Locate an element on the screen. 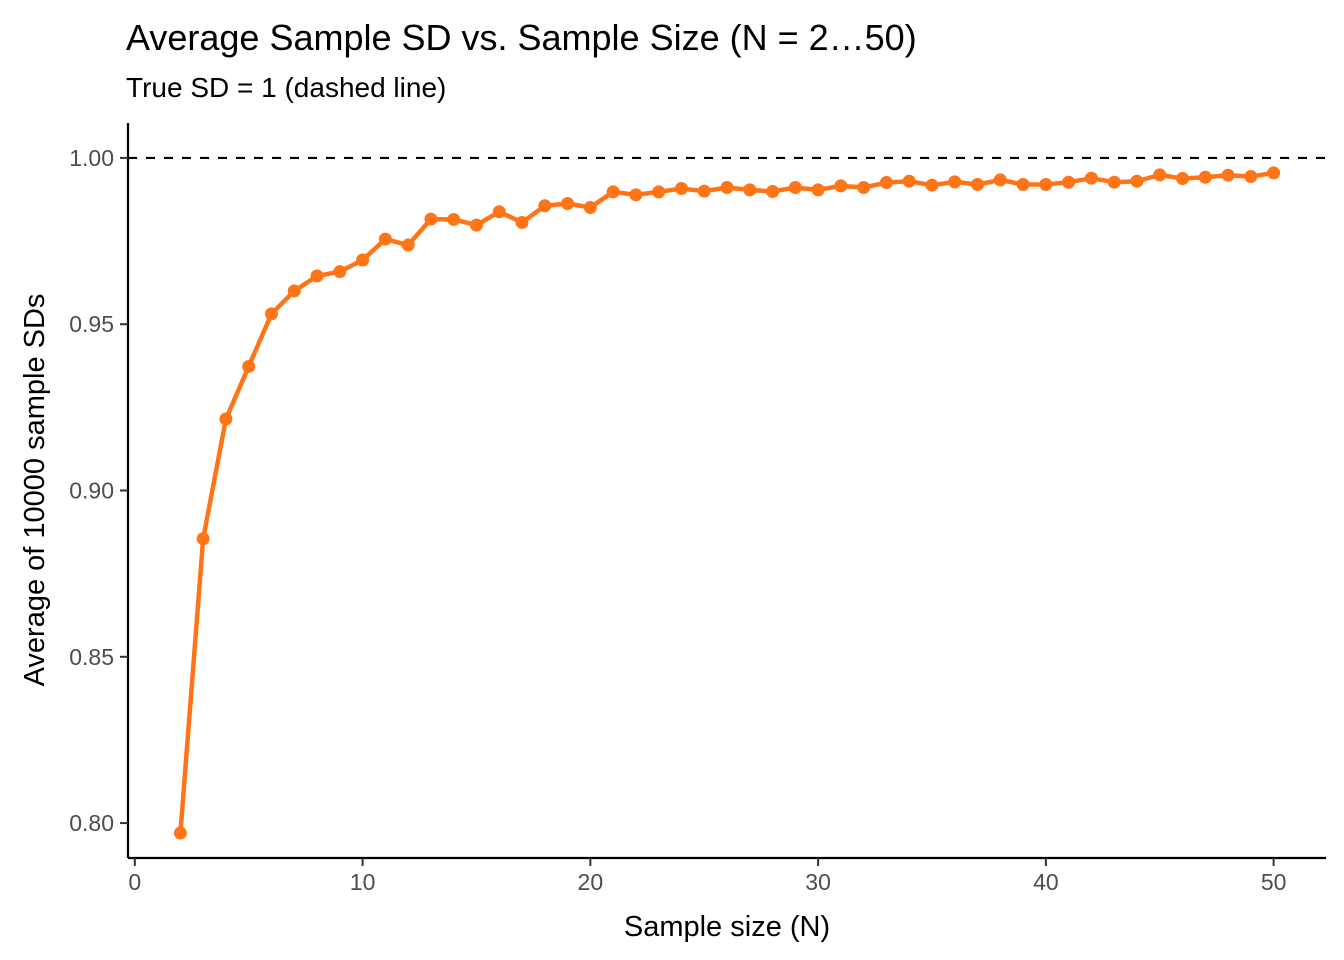 The height and width of the screenshot is (960, 1344). y-tick-label: 0.90 is located at coordinates (91, 491).